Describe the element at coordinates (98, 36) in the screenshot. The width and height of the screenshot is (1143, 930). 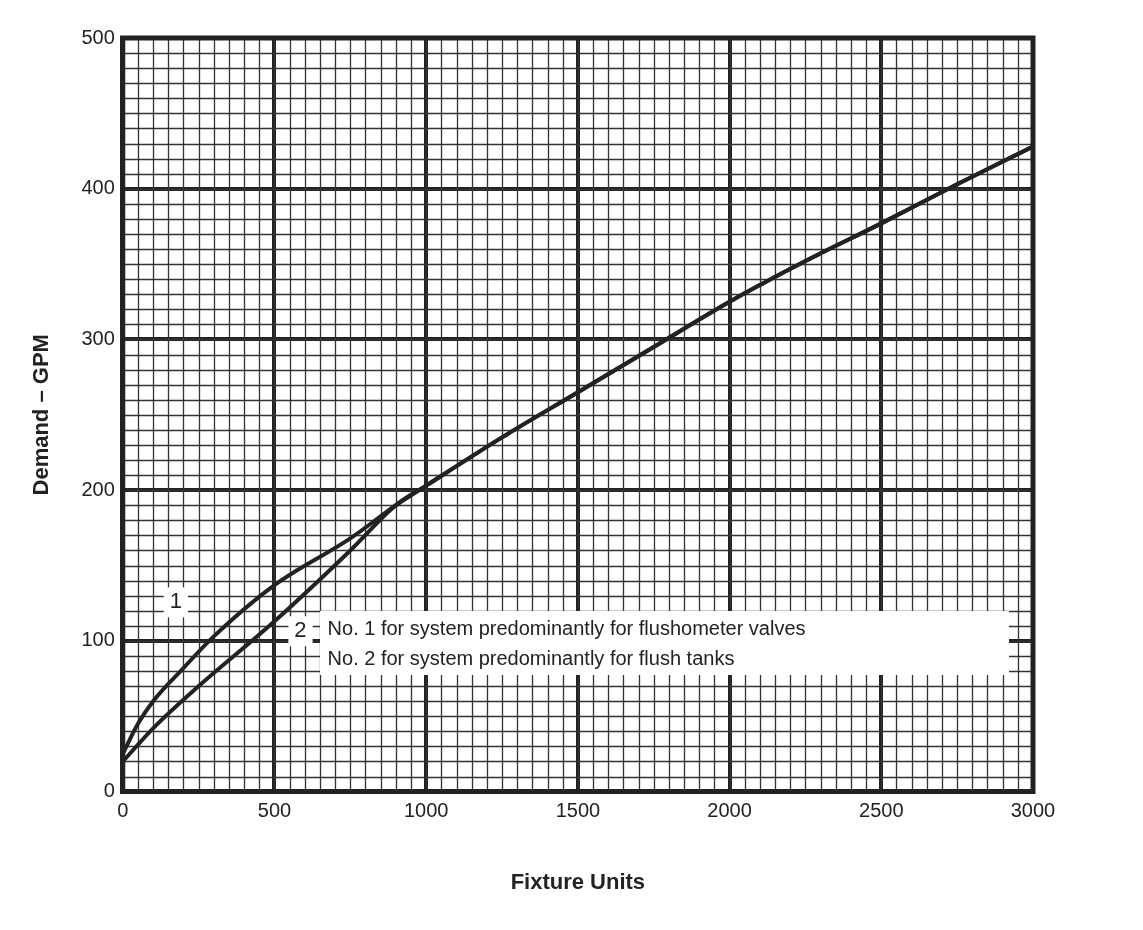
I see `y-tick-label: 500` at that location.